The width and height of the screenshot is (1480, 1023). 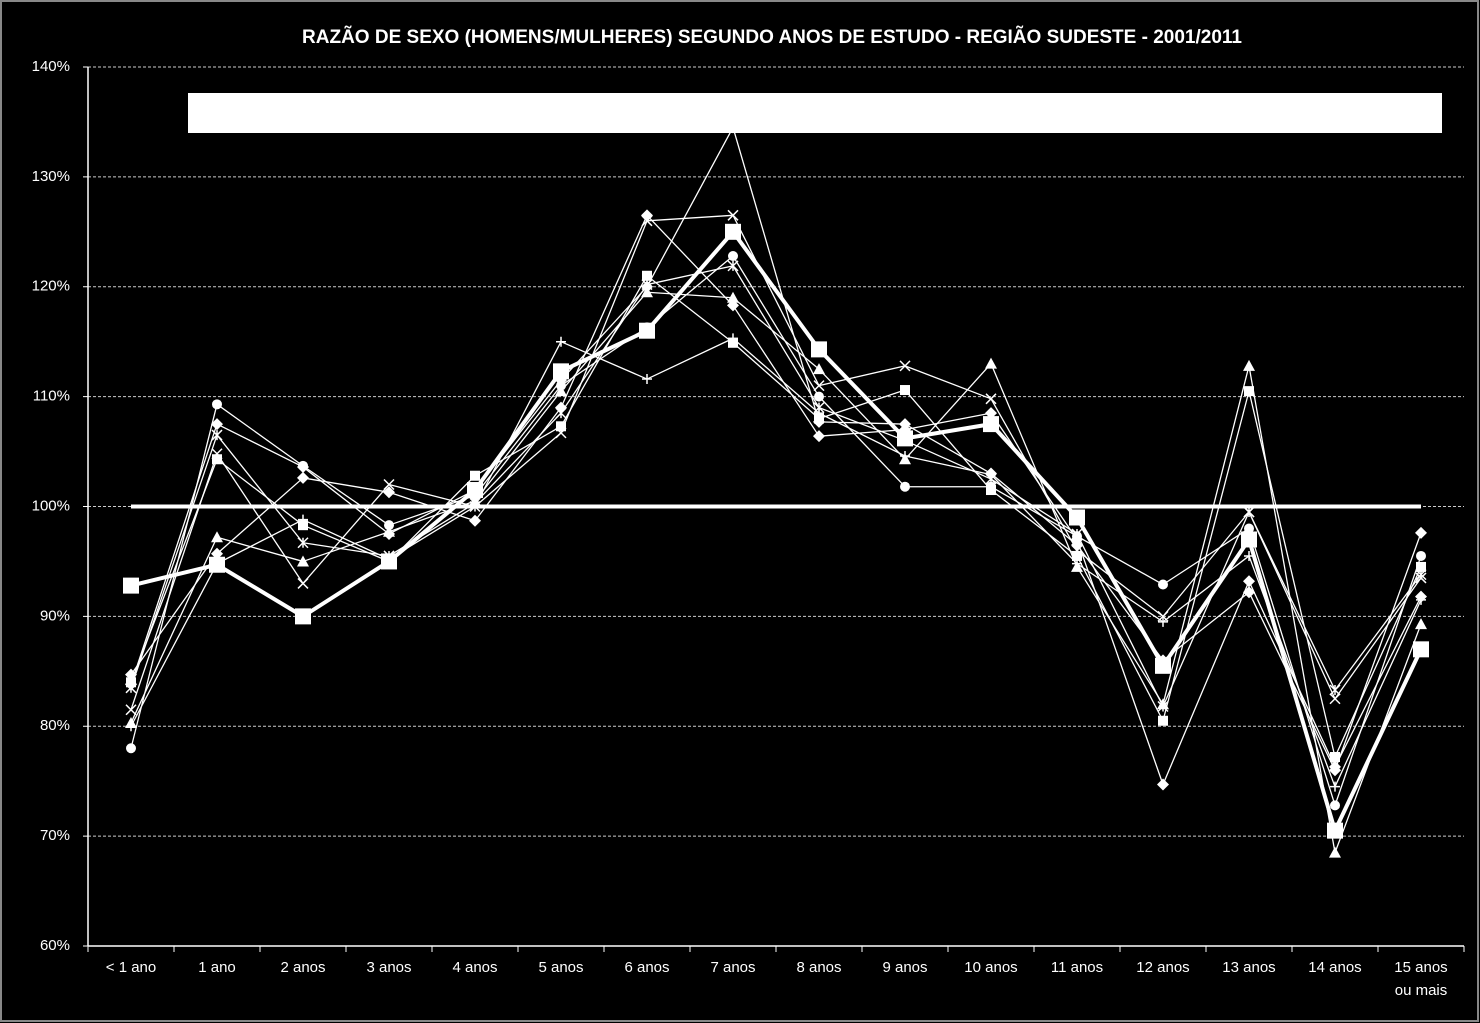 What do you see at coordinates (55, 615) in the screenshot?
I see `y-tick-label: 90%` at bounding box center [55, 615].